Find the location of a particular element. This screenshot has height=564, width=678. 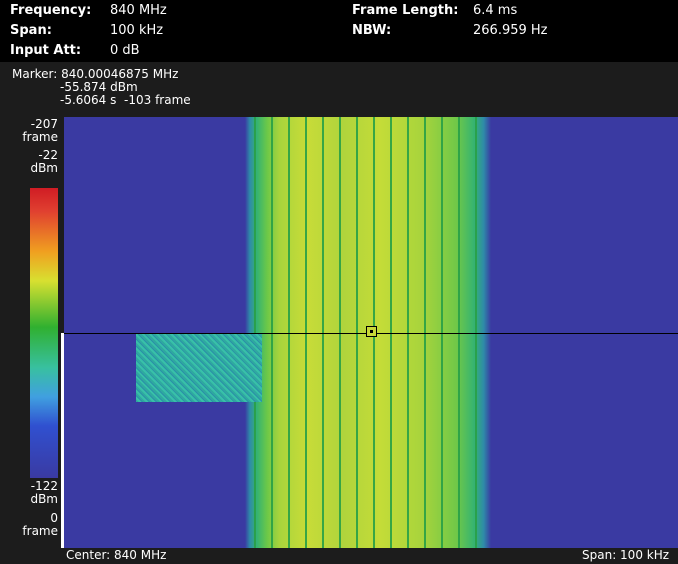

marker-box is located at coordinates (371, 331).